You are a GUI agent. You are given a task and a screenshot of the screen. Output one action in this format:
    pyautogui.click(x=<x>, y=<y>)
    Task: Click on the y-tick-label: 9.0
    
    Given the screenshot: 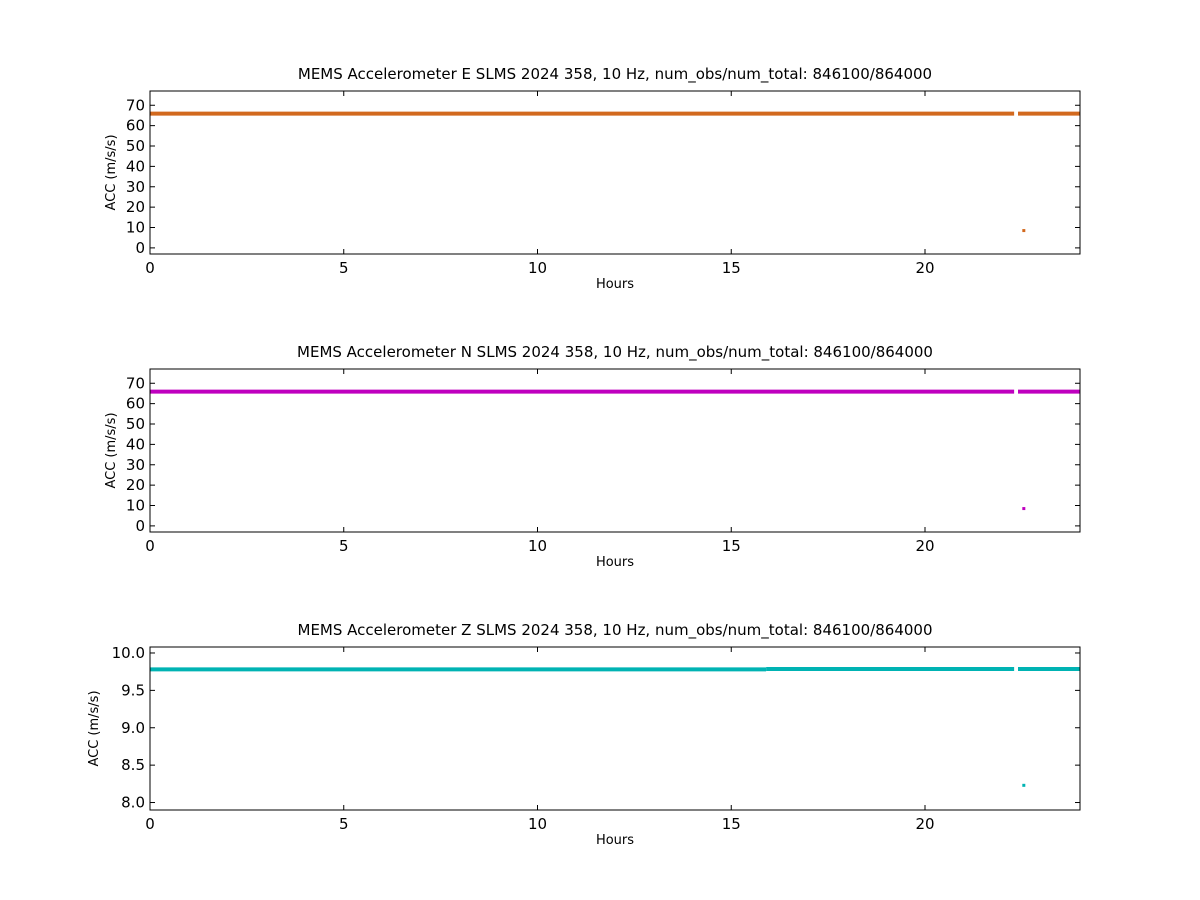 What is the action you would take?
    pyautogui.click(x=133, y=728)
    